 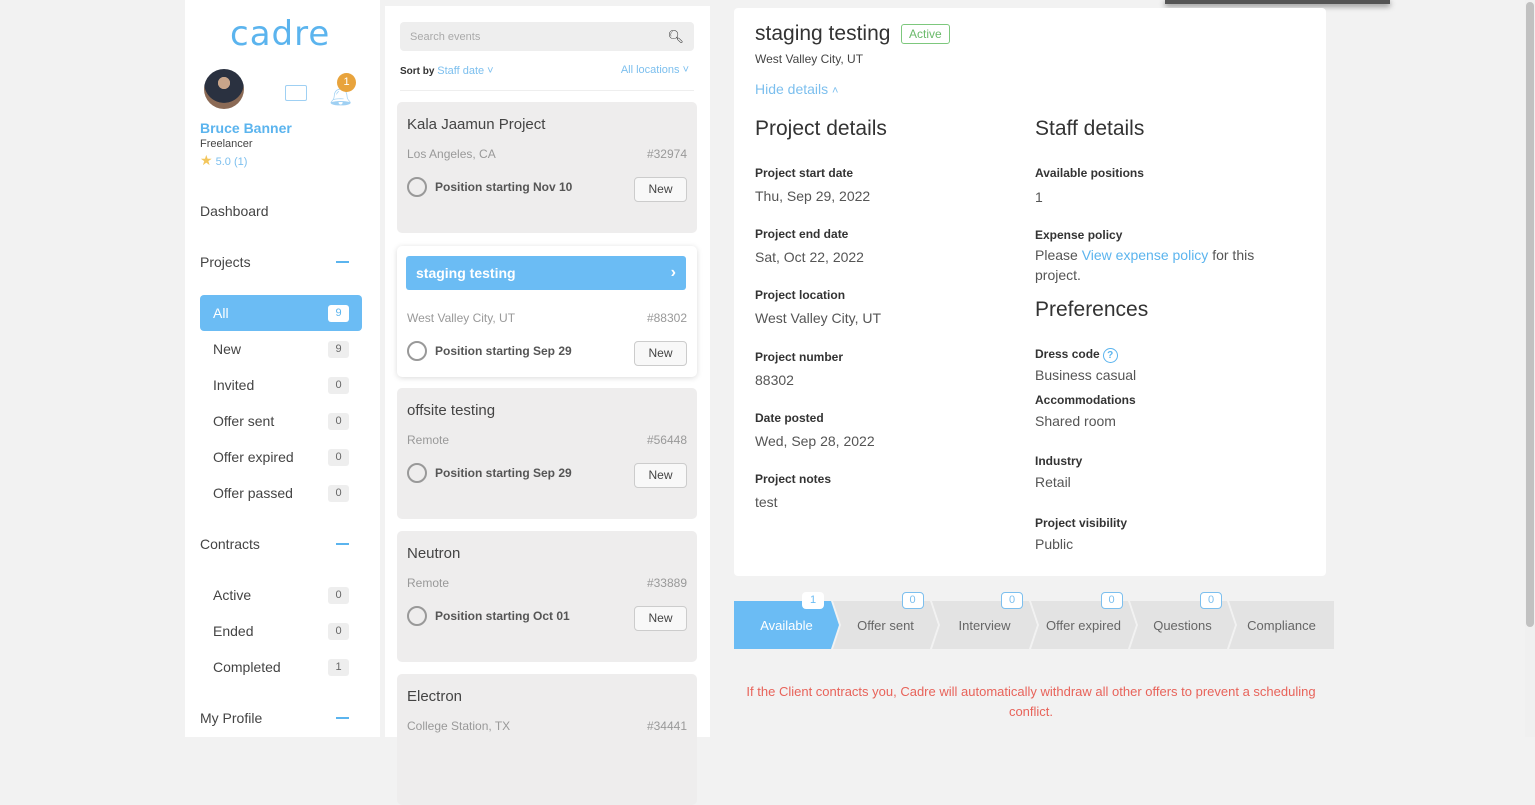 What do you see at coordinates (666, 440) in the screenshot?
I see `card-number: #56448` at bounding box center [666, 440].